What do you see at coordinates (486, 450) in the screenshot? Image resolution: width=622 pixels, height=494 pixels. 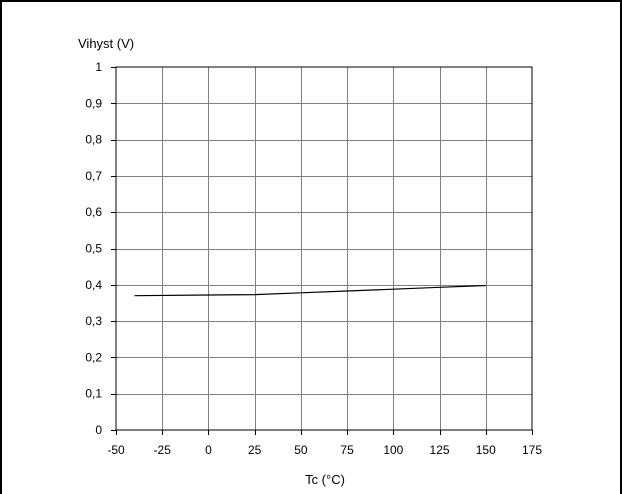 I see `x-tick-label: 150` at bounding box center [486, 450].